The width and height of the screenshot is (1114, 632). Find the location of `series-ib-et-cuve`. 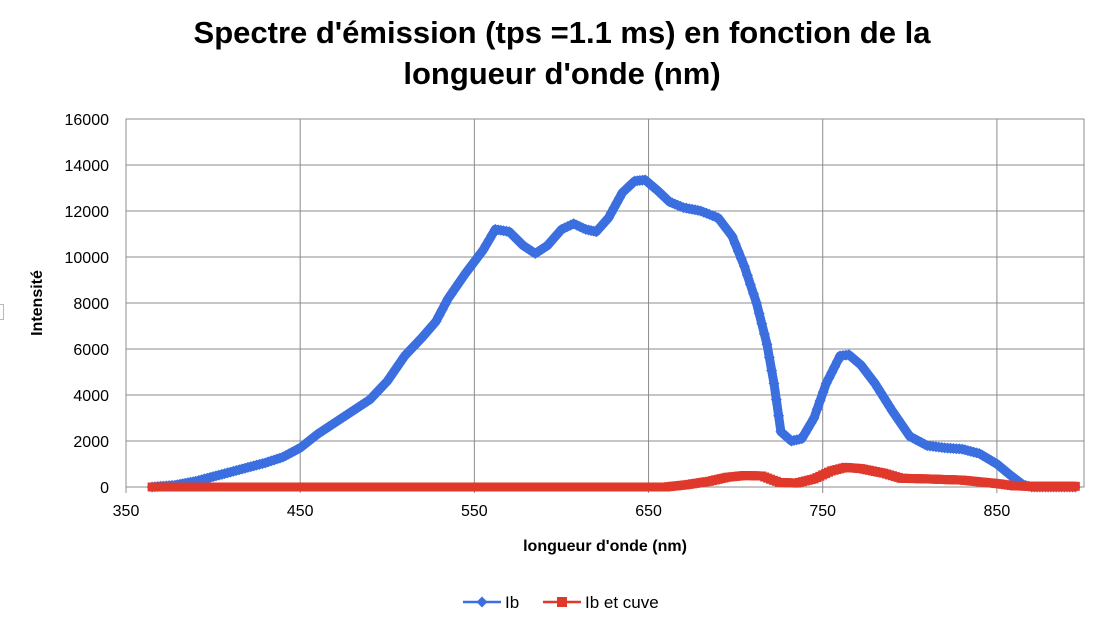

series-ib-et-cuve is located at coordinates (613, 477).